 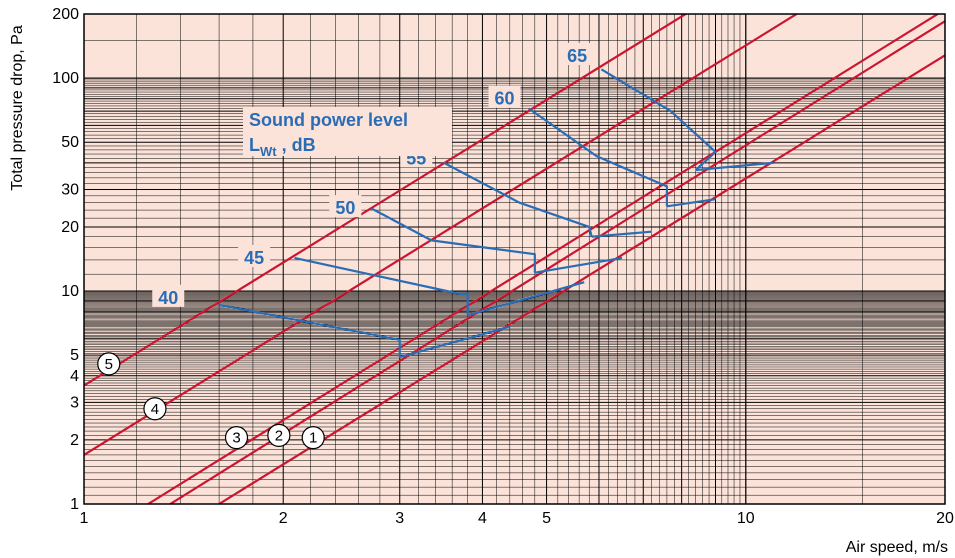 What do you see at coordinates (74, 355) in the screenshot?
I see `y-tick-label: 5` at bounding box center [74, 355].